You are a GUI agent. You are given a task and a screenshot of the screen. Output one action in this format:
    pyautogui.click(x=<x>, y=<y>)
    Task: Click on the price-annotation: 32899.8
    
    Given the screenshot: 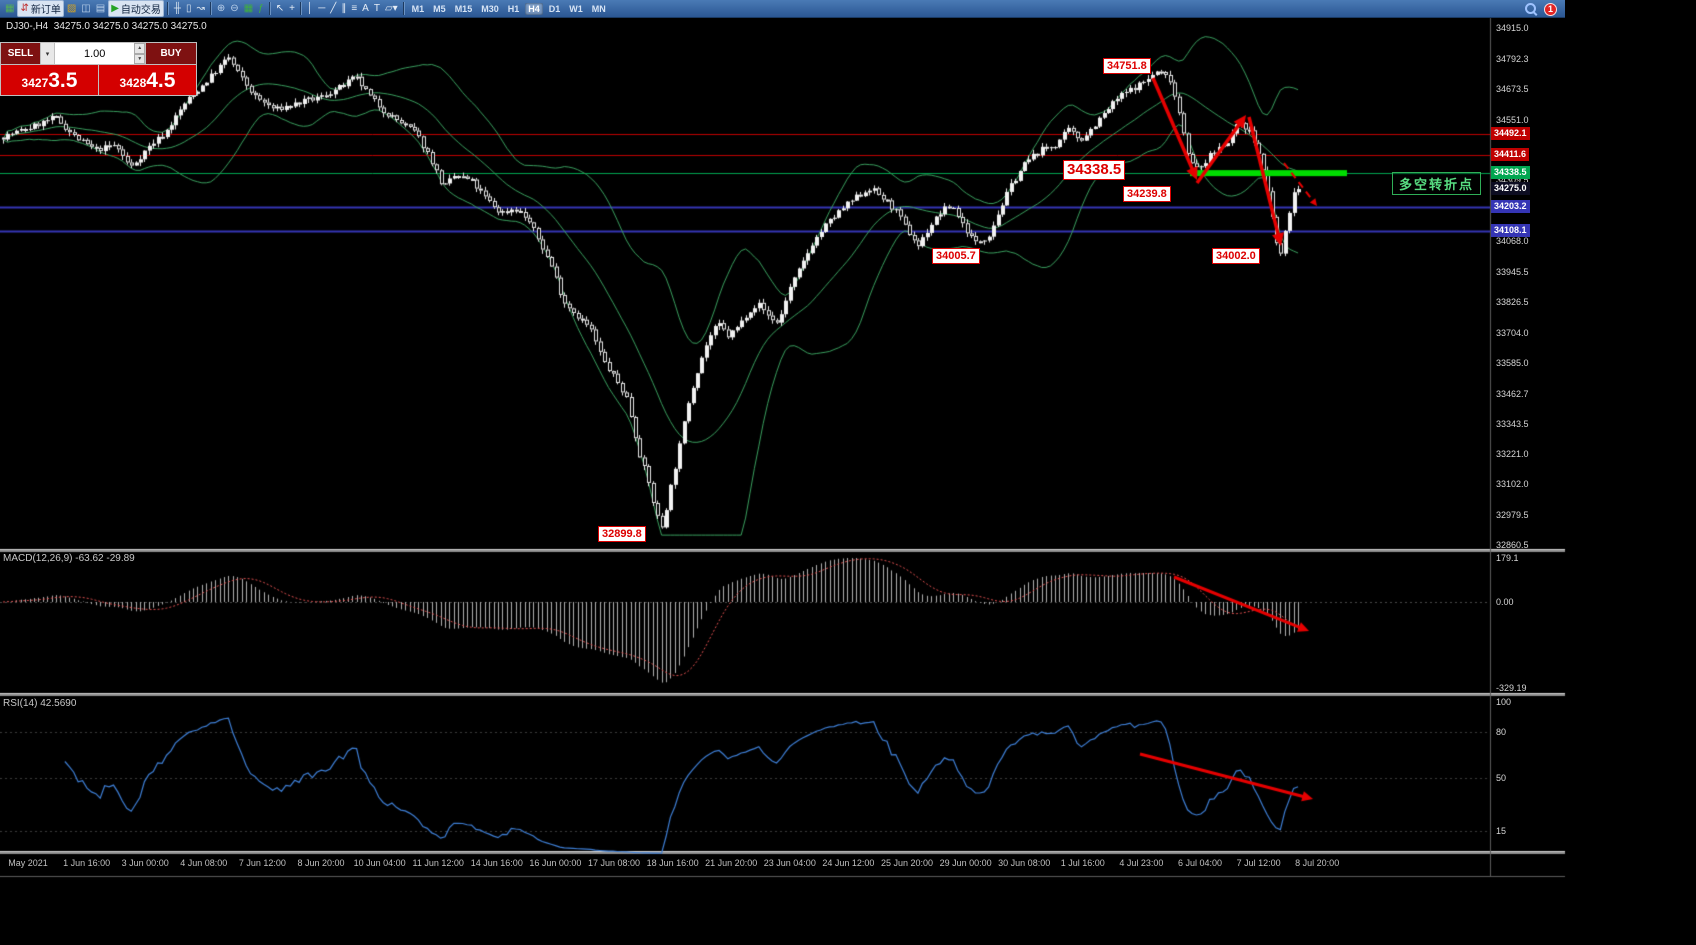 What is the action you would take?
    pyautogui.click(x=622, y=534)
    